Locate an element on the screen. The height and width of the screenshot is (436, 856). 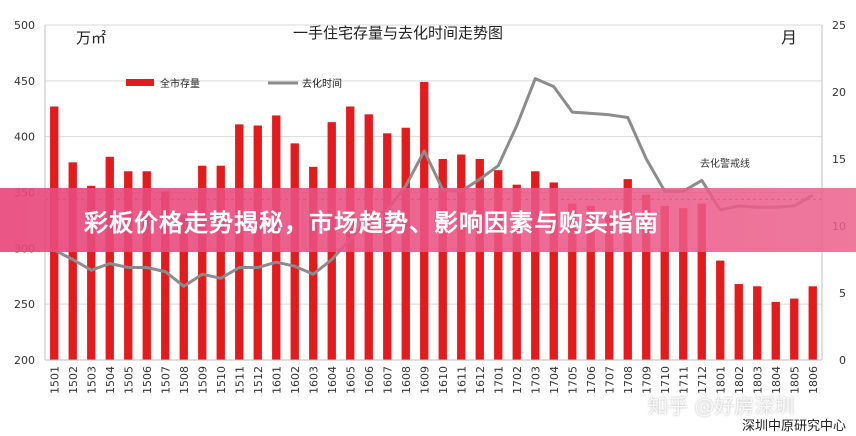
y-left-tick-label: 450 is located at coordinates (24, 81).